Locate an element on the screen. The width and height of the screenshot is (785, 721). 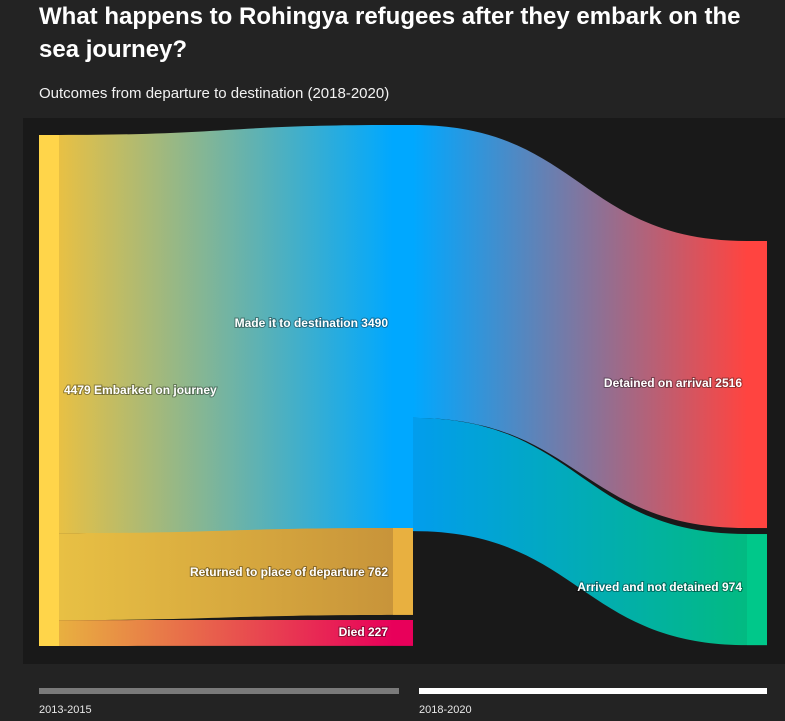
timeline-bar-2018-2020 is located at coordinates (593, 691).